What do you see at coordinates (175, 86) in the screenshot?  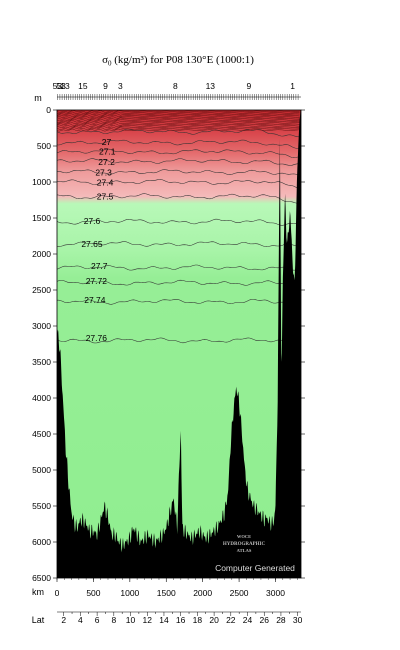 I see `station-label: 8` at bounding box center [175, 86].